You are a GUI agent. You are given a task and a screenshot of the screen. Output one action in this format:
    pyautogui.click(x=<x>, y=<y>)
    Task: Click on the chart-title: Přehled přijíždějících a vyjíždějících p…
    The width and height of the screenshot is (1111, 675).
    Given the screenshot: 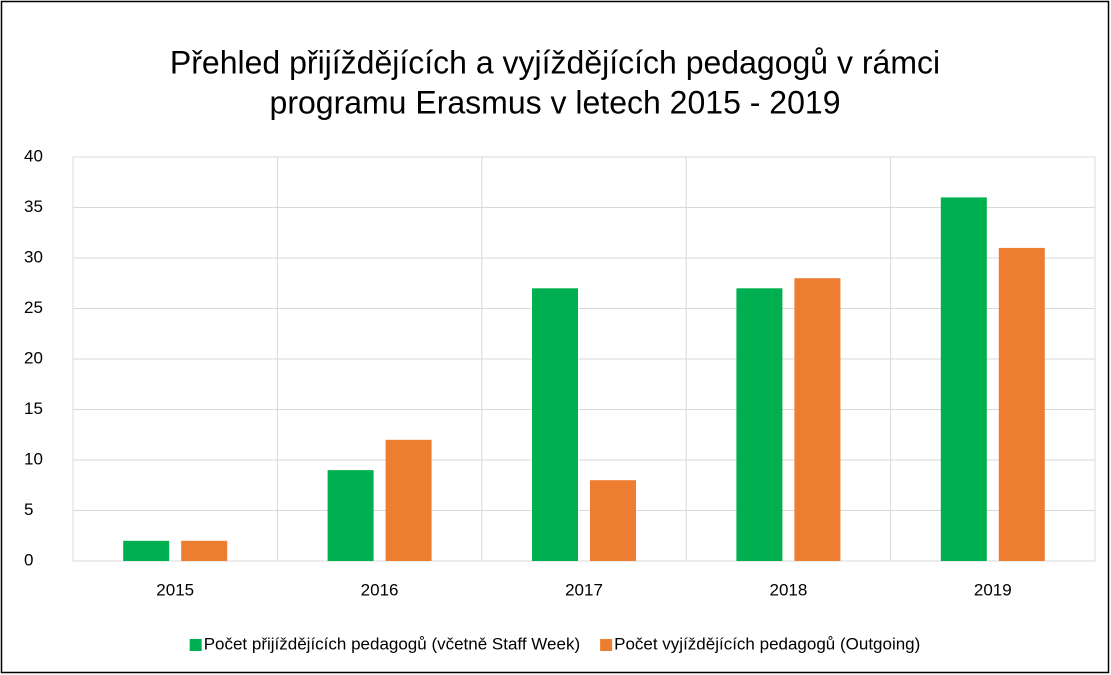 What is the action you would take?
    pyautogui.click(x=555, y=62)
    